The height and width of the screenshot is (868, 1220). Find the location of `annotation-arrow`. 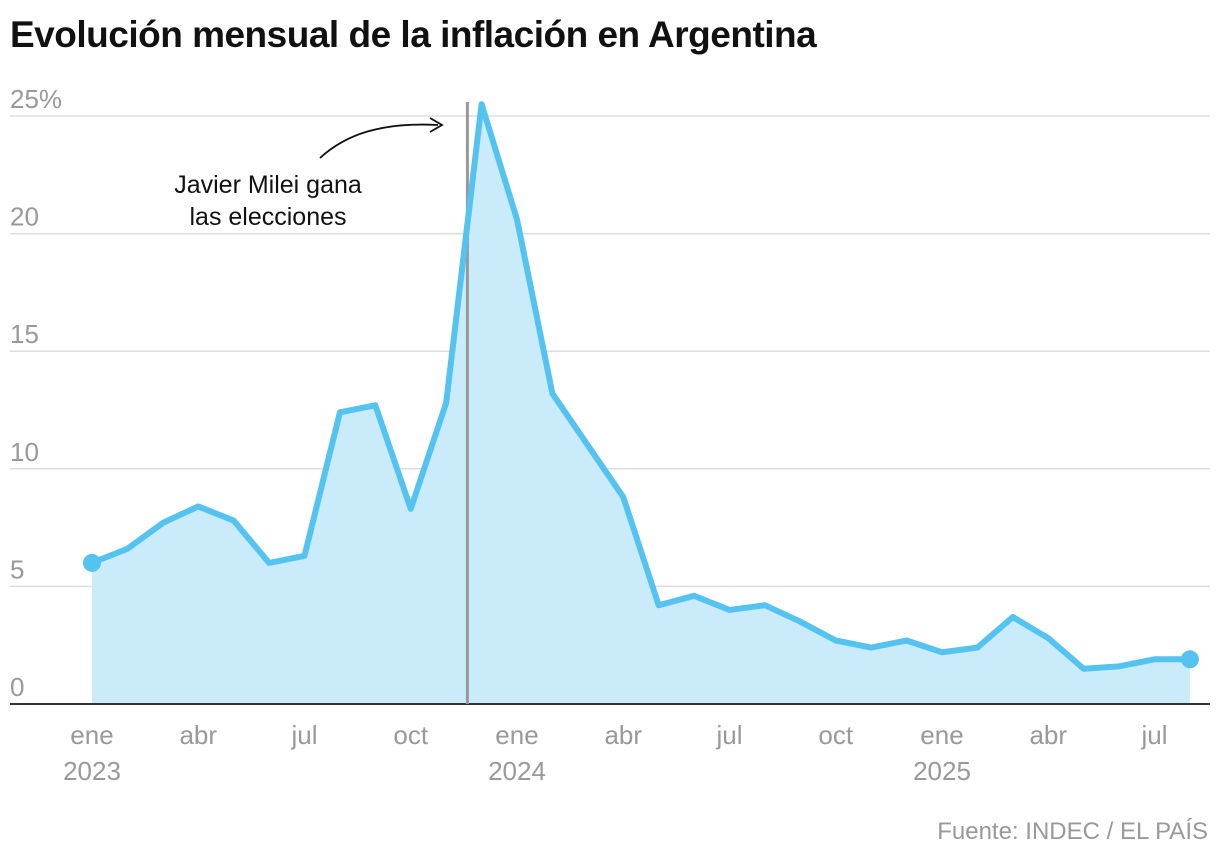

annotation-arrow is located at coordinates (379, 141).